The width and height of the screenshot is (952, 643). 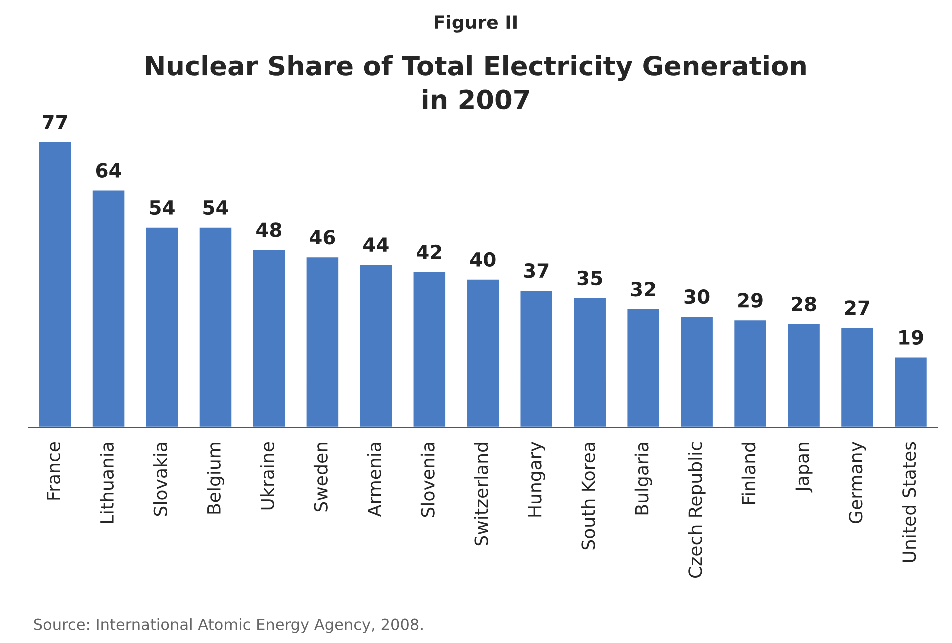 I want to click on x-tick-label: Slovenia, so click(x=427, y=480).